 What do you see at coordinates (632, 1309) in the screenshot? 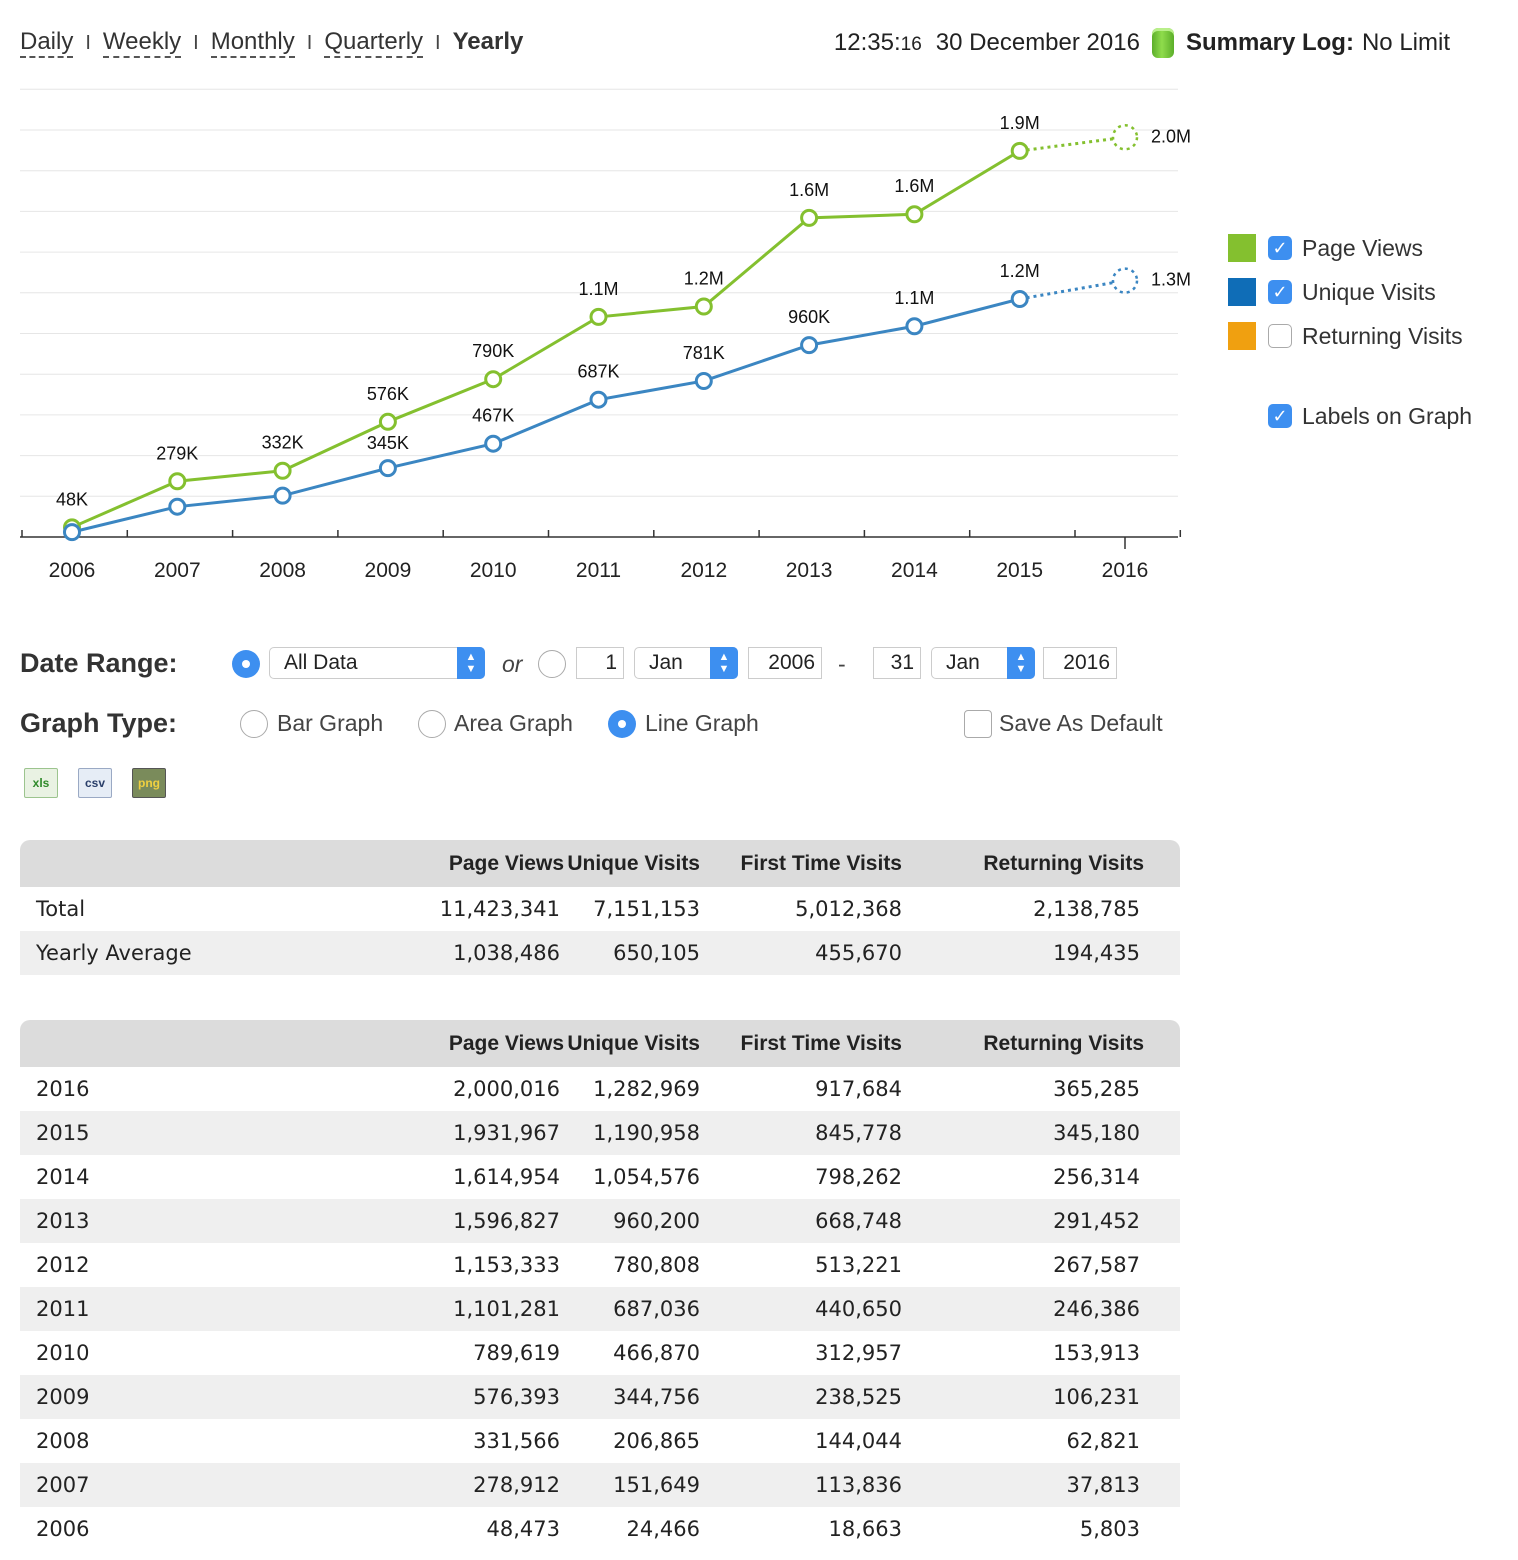
I see `table-cell: 687,036` at bounding box center [632, 1309].